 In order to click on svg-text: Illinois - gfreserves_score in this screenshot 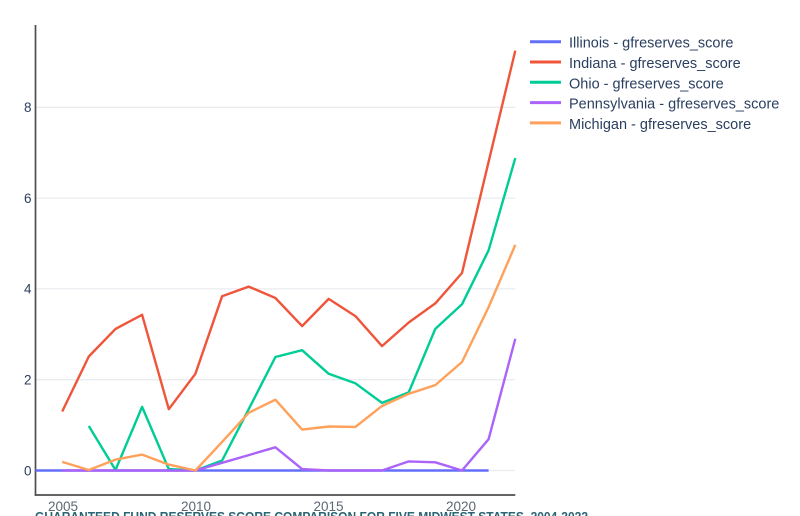, I will do `click(651, 44)`.